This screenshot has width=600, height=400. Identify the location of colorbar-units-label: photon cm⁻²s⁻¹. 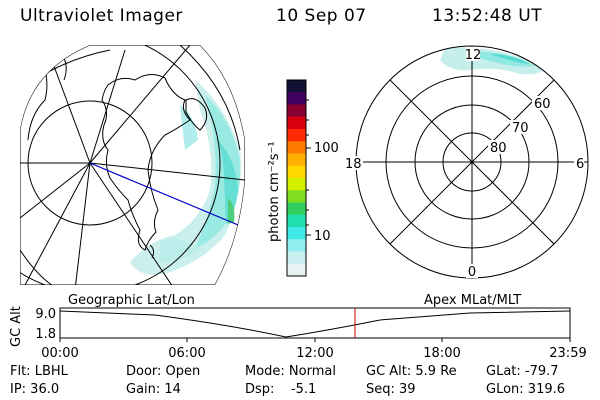
(274, 191).